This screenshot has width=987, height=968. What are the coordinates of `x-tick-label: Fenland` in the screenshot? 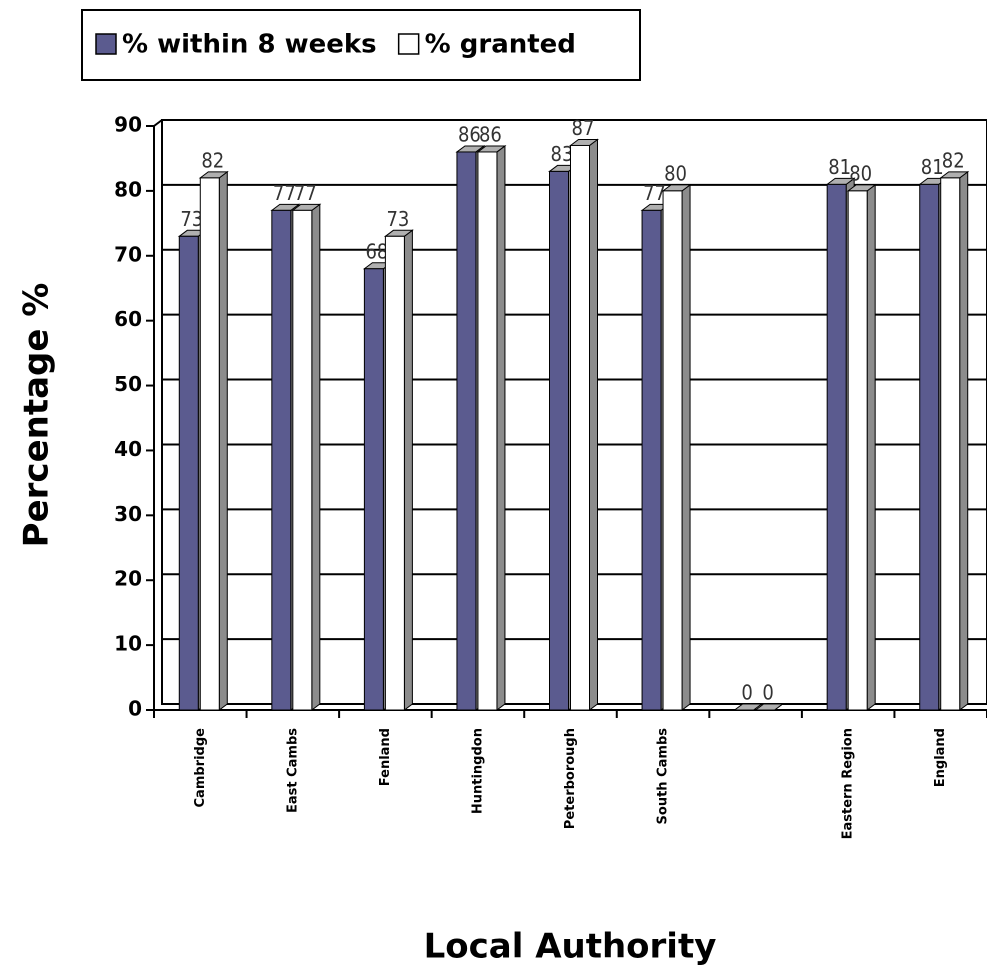 It's located at (385, 757).